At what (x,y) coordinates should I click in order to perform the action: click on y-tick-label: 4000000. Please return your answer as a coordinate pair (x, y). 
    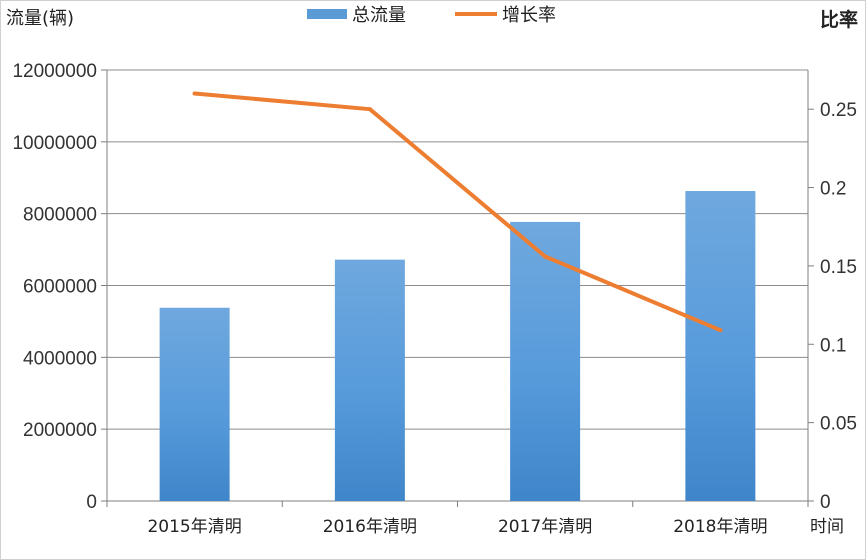
    Looking at the image, I should click on (60, 358).